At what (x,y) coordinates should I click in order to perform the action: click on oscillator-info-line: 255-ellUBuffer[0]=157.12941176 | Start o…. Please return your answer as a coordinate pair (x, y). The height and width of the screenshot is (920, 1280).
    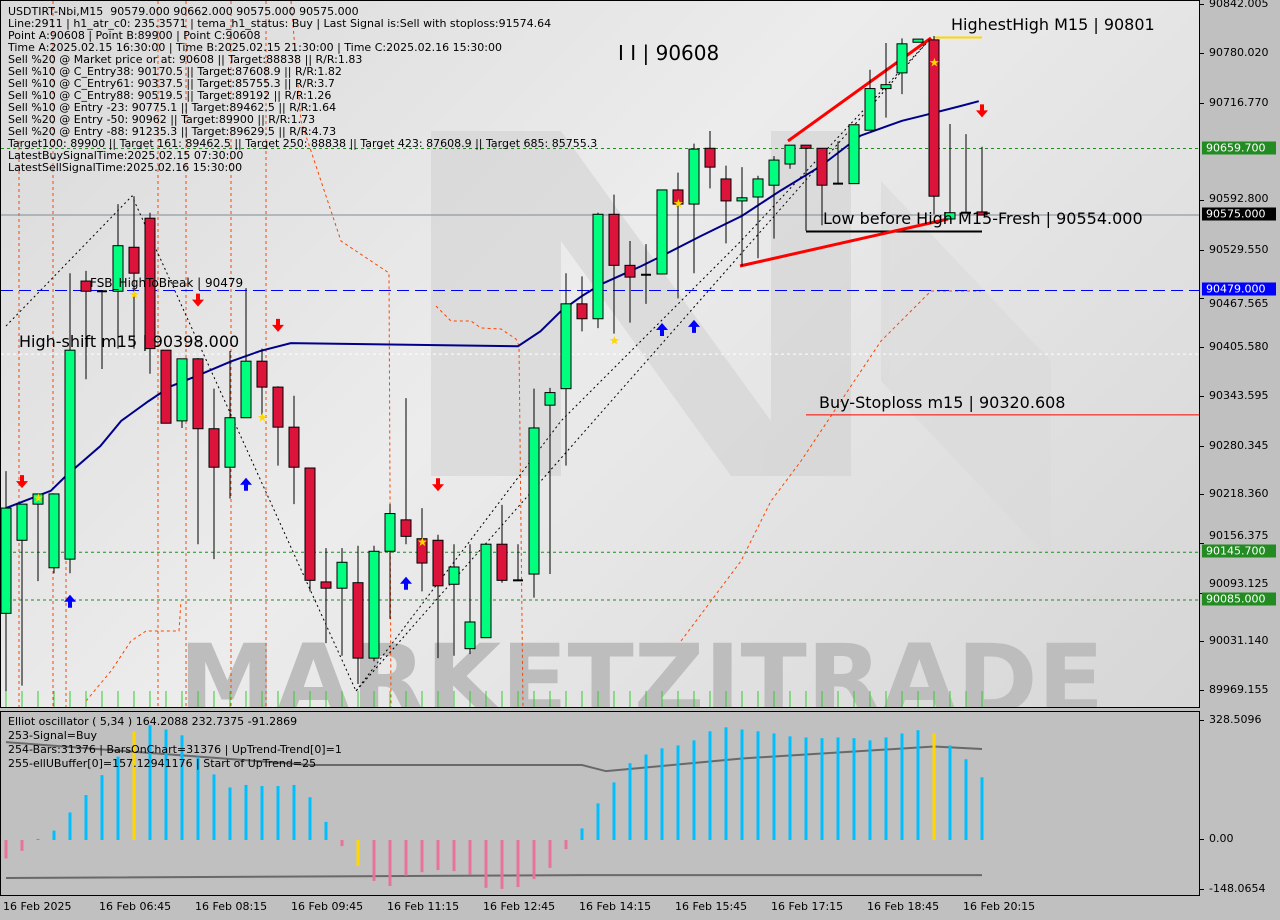
    Looking at the image, I should click on (162, 763).